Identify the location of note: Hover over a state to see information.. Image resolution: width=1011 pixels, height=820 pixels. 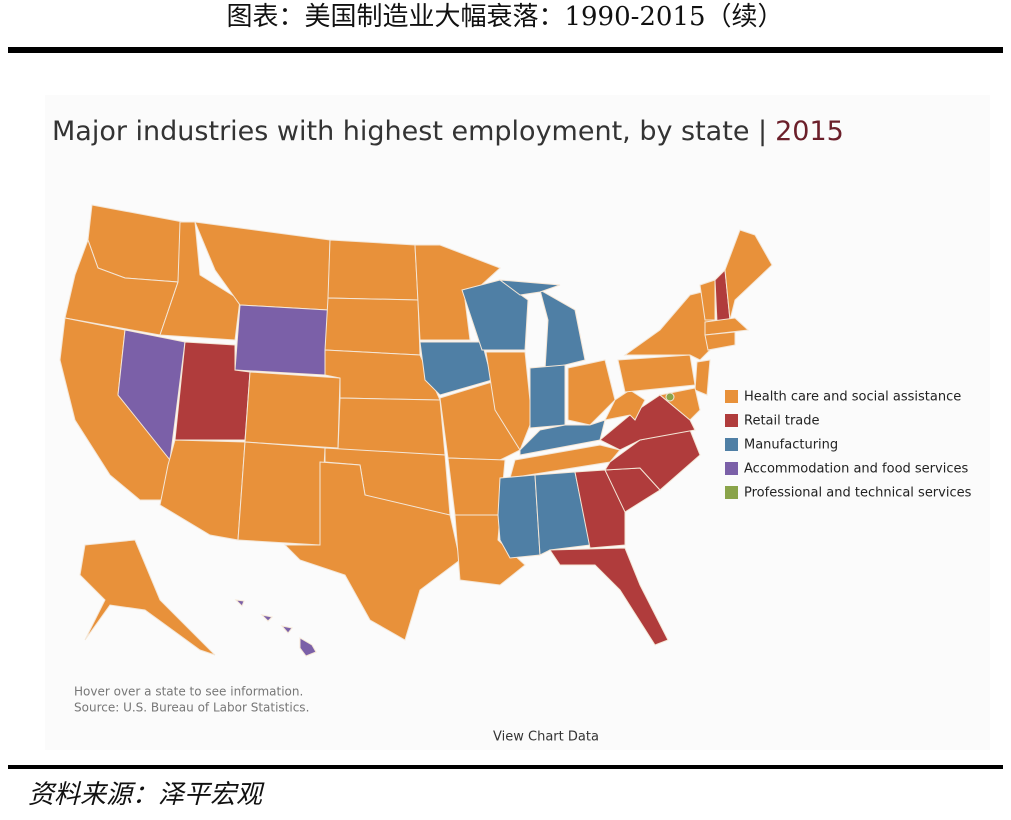
(188, 692).